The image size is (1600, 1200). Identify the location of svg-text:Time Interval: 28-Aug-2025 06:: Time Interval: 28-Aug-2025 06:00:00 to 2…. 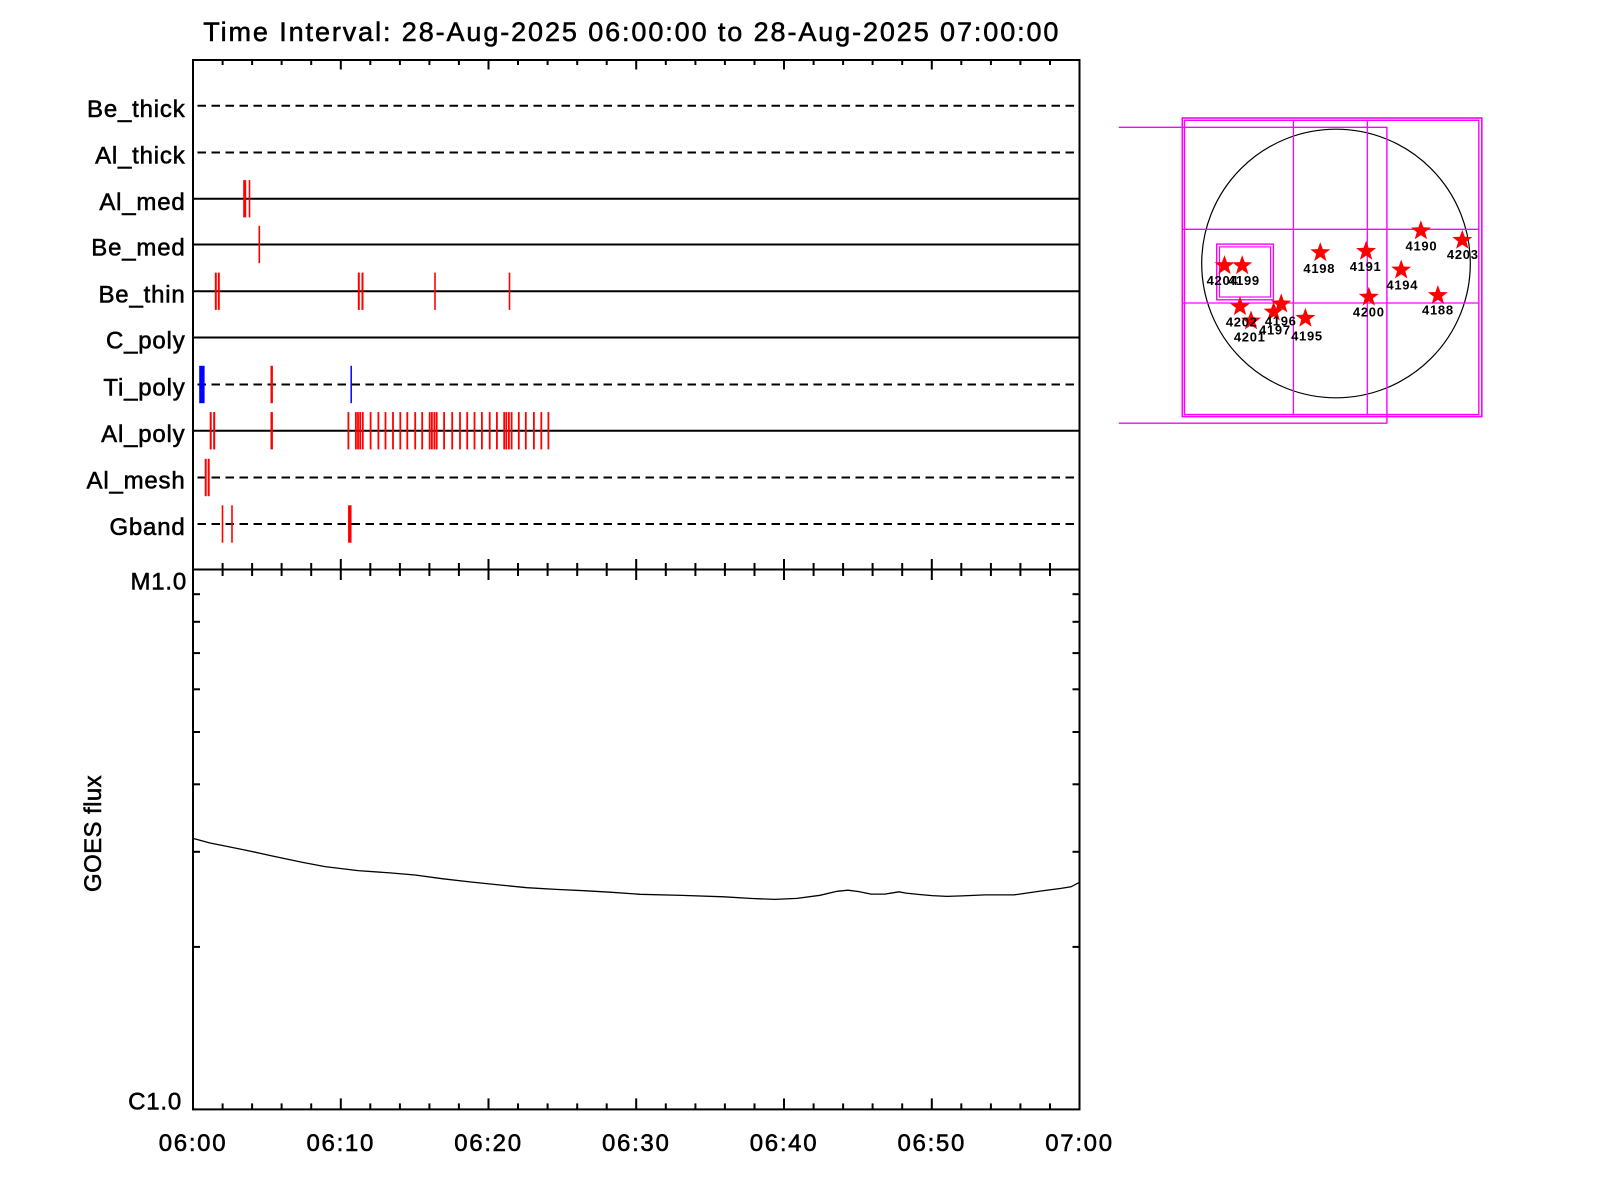
(631, 32).